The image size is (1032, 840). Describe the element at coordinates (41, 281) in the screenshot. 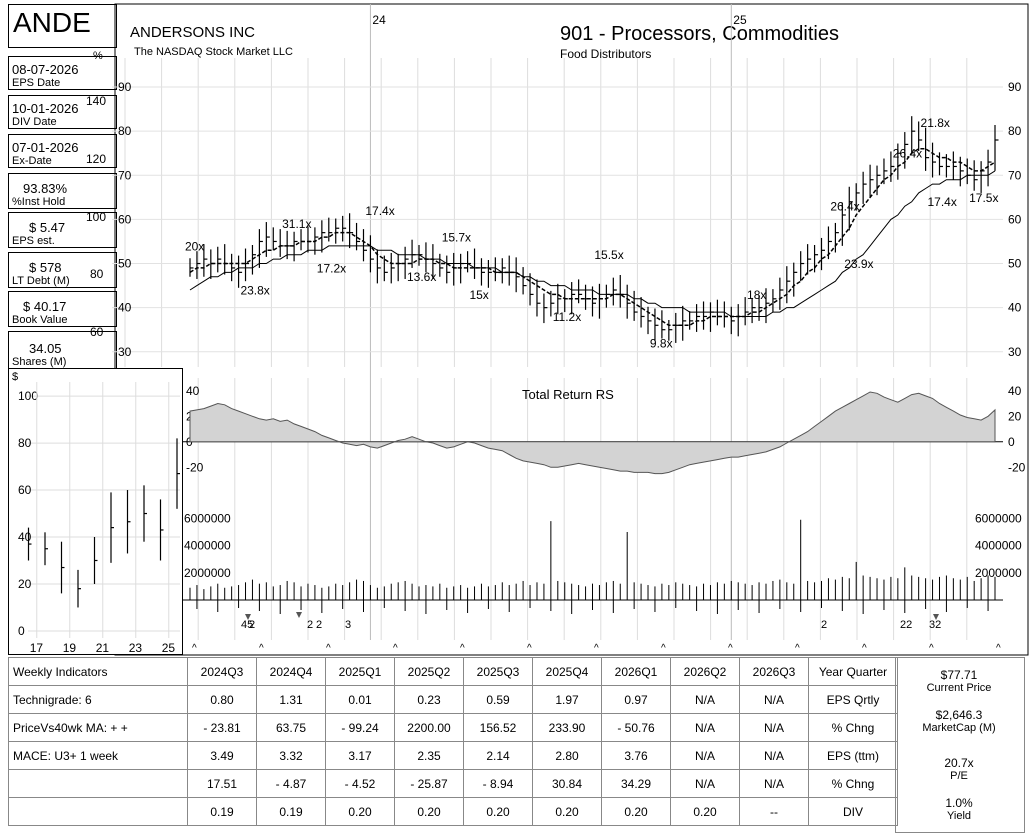

I see `sidebar-label: LT Debt (M)` at that location.